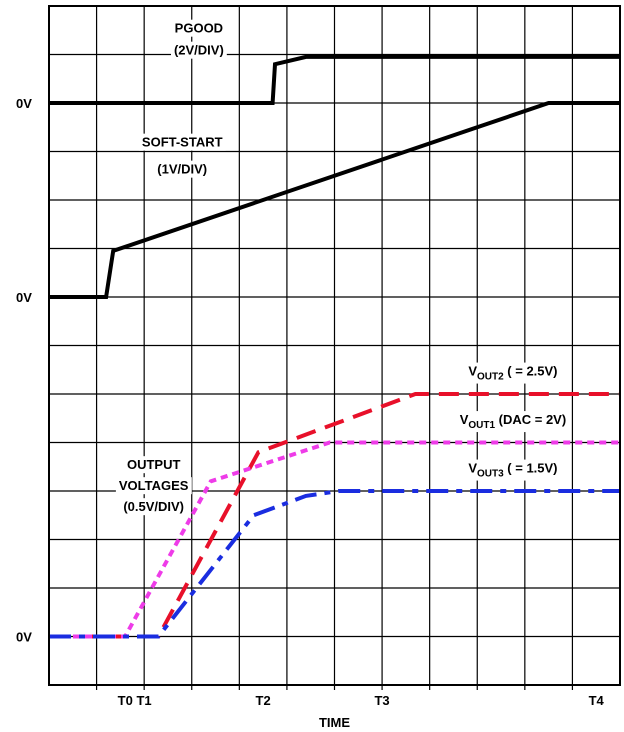 The width and height of the screenshot is (624, 732). Describe the element at coordinates (334, 722) in the screenshot. I see `x-axis-label: TIME` at that location.